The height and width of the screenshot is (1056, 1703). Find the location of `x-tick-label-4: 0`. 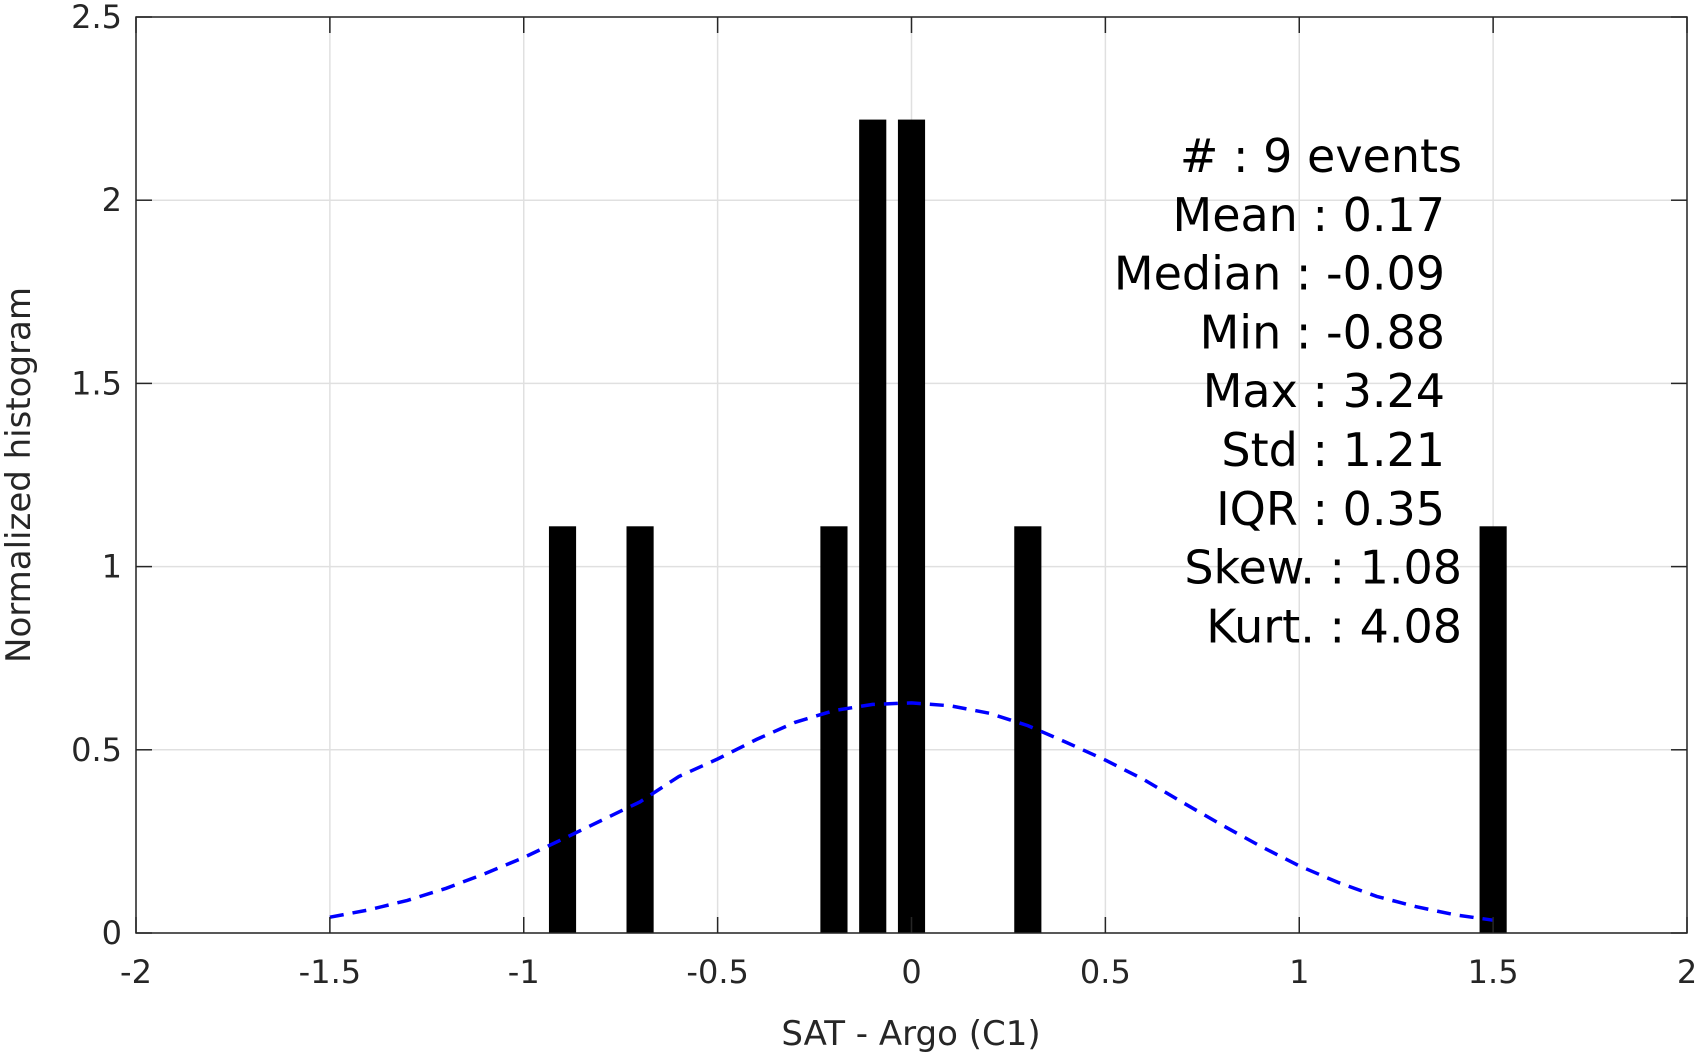

x-tick-label-4: 0 is located at coordinates (911, 972).